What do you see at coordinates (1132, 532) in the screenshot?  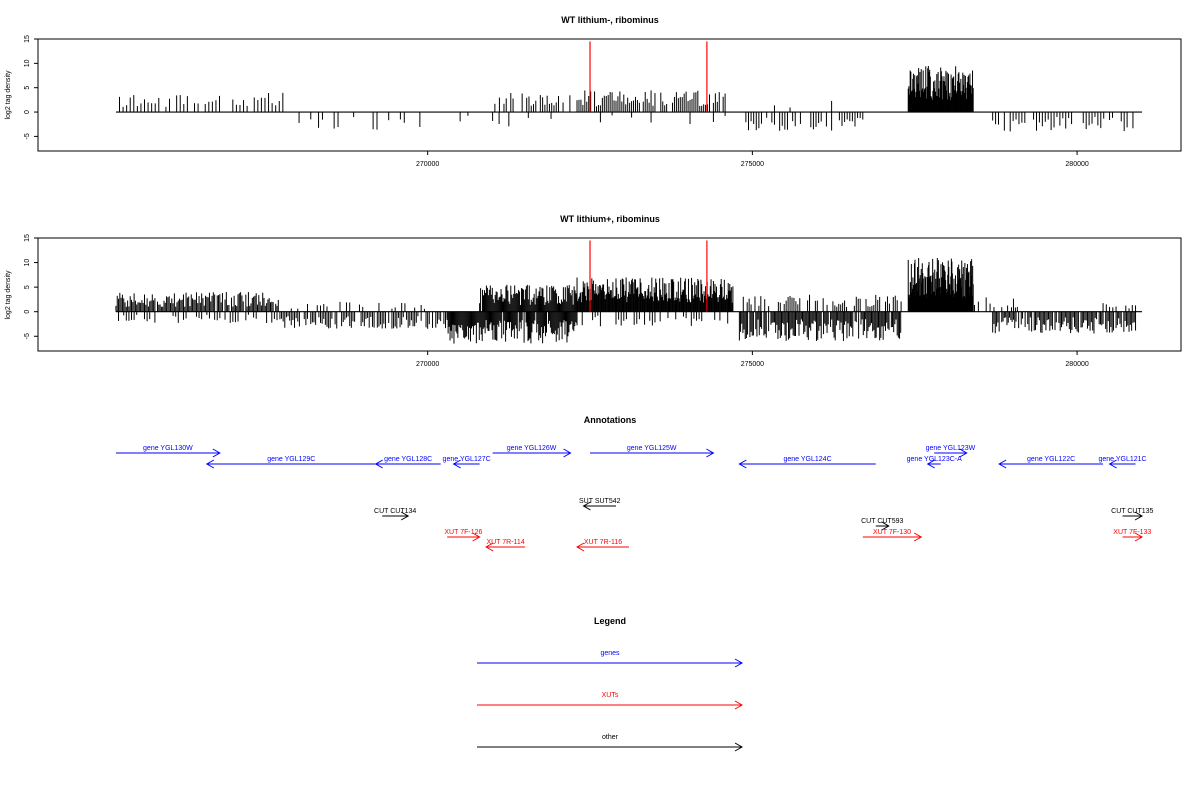 I see `annotation-label: XUT 7F-133` at bounding box center [1132, 532].